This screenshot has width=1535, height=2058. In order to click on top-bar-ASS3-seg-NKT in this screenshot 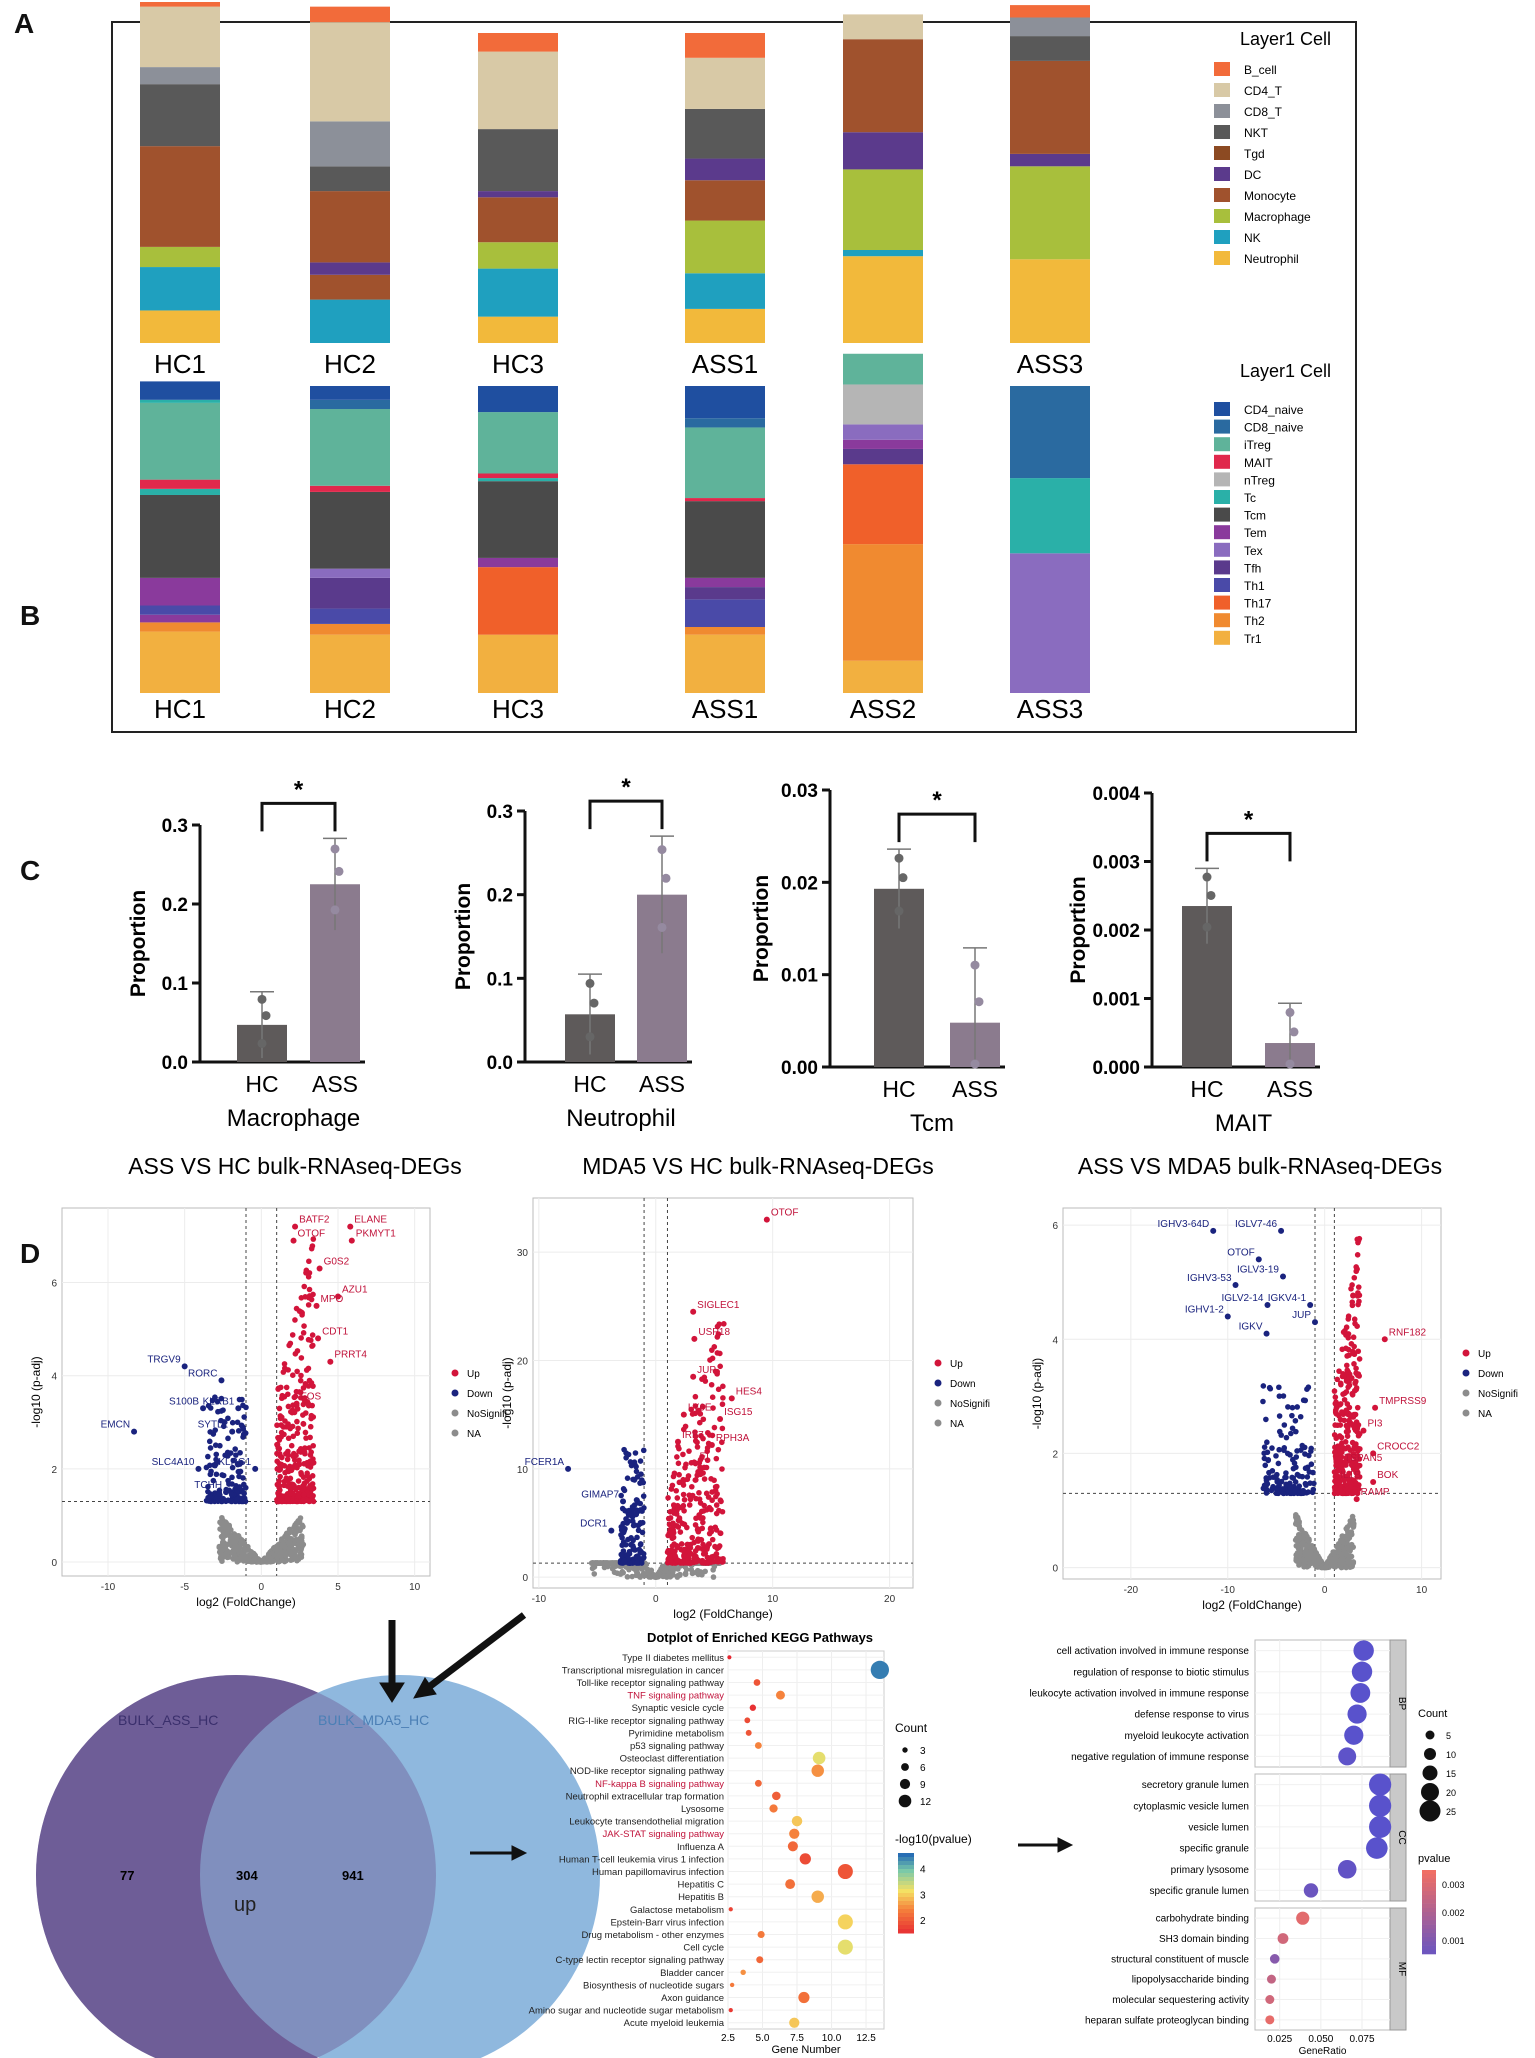, I will do `click(1050, 48)`.